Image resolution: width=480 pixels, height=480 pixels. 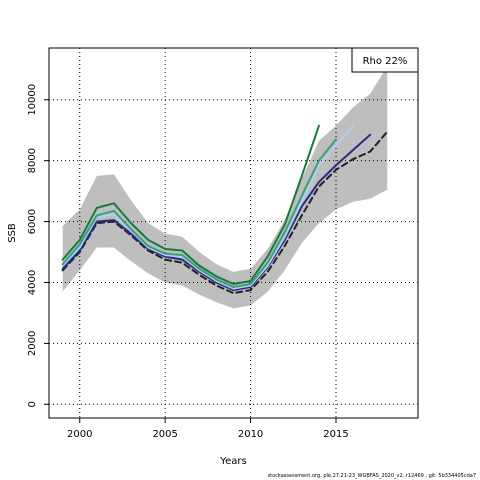 What do you see at coordinates (32, 100) in the screenshot?
I see `y-tick-label: 10000` at bounding box center [32, 100].